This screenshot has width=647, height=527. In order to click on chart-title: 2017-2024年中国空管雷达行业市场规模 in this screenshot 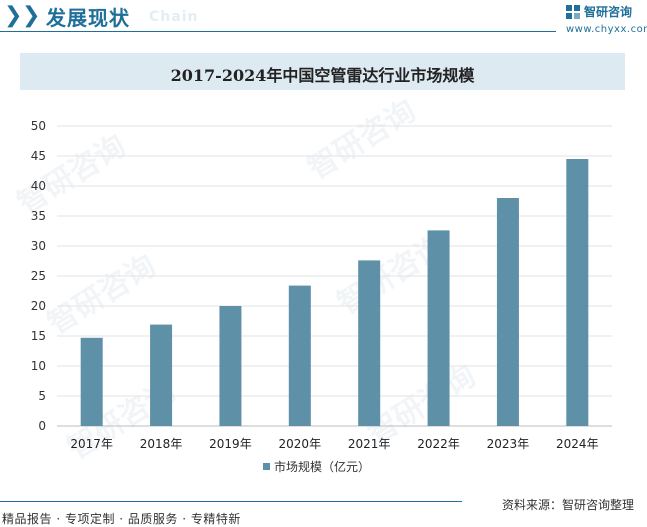, I will do `click(322, 75)`.